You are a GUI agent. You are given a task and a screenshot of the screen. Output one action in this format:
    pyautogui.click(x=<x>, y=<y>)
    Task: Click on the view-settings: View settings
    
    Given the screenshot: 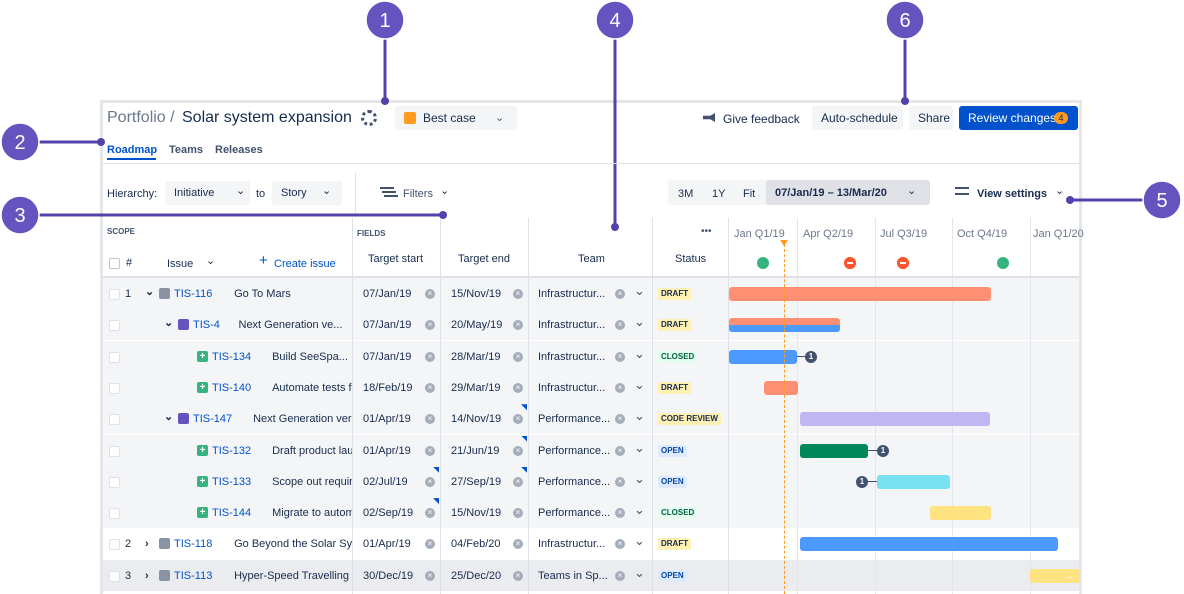 What is the action you would take?
    pyautogui.click(x=1012, y=194)
    